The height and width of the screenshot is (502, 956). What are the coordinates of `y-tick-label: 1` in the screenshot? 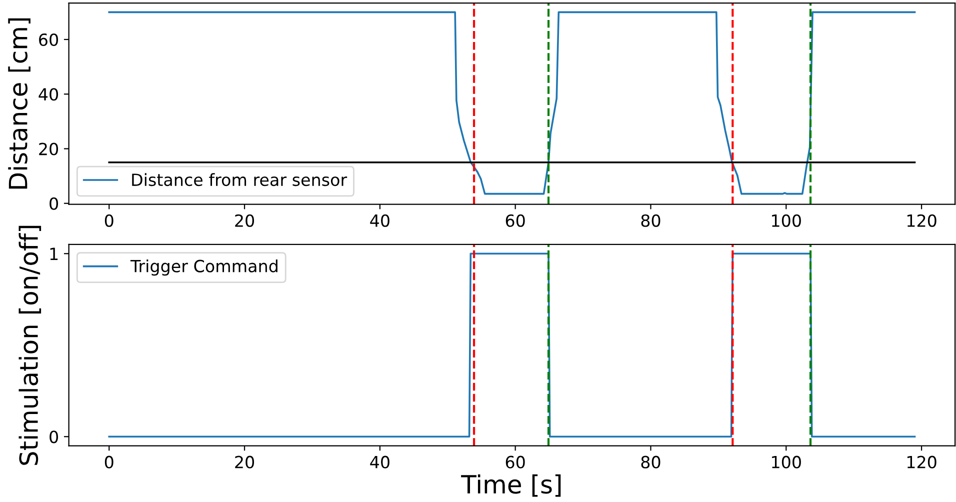 It's located at (54, 254).